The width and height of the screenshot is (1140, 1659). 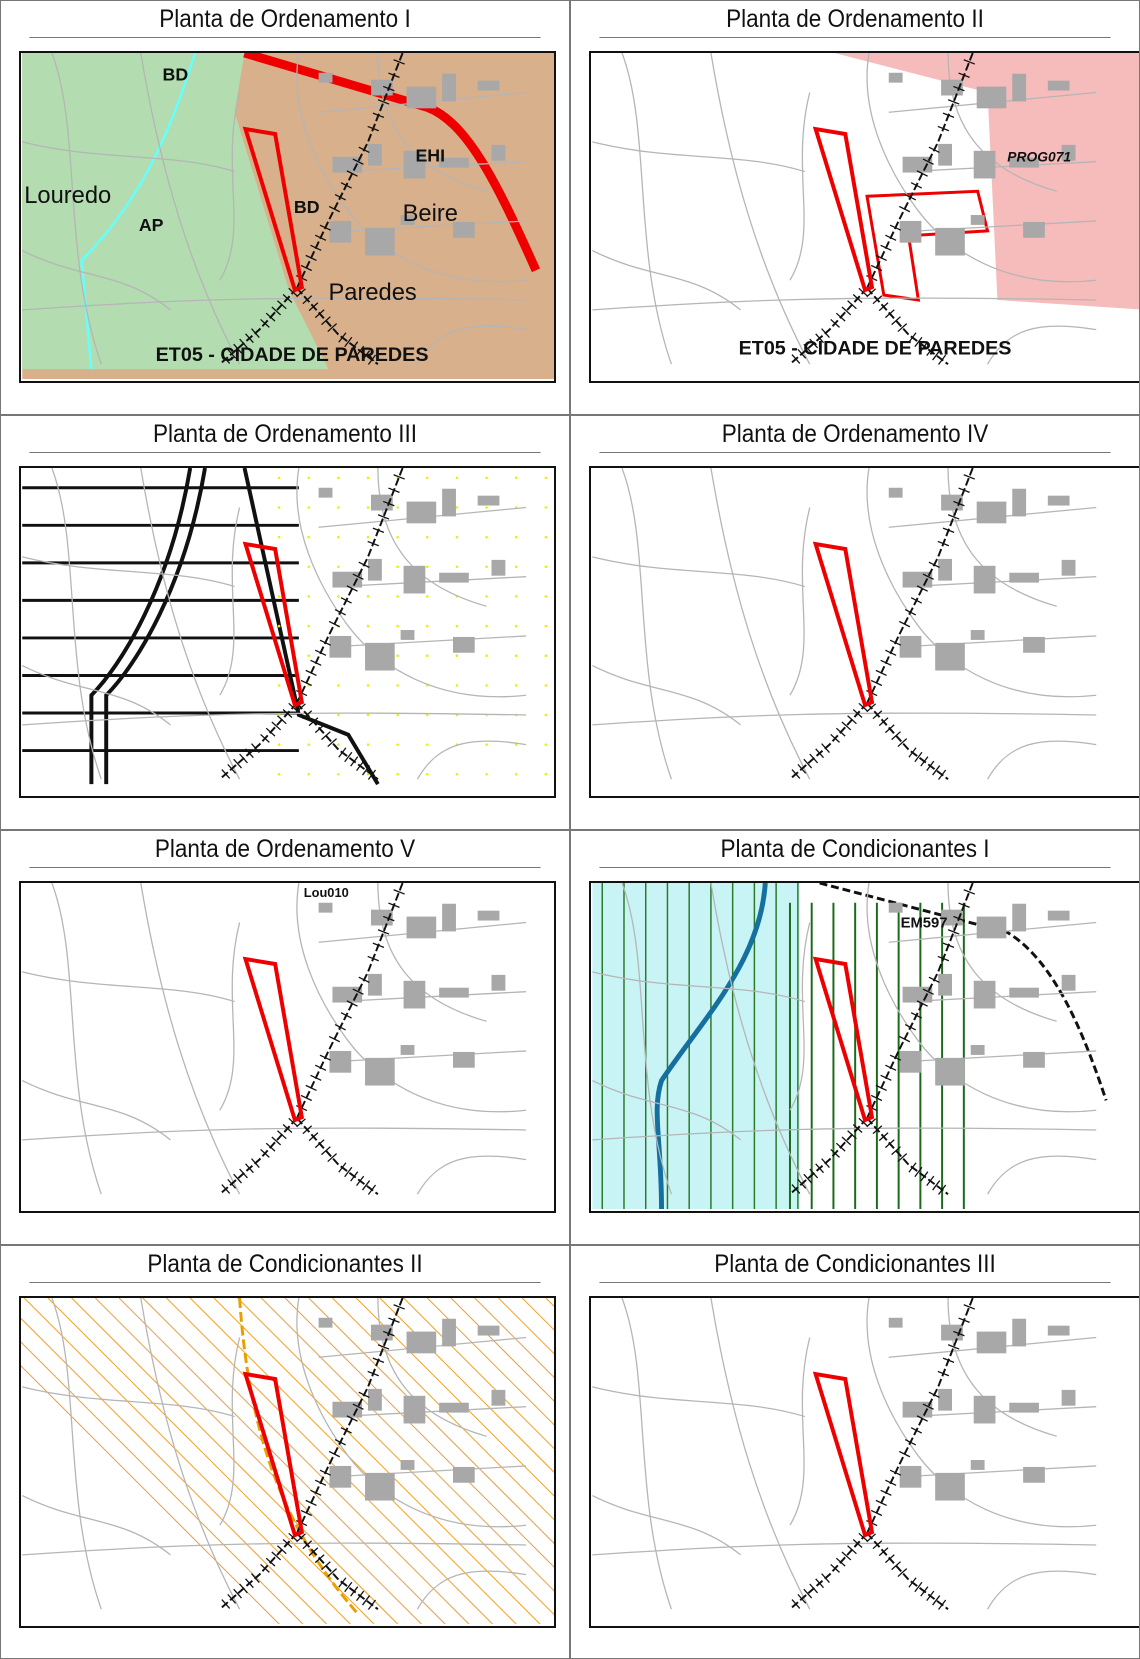 What do you see at coordinates (292, 355) in the screenshot?
I see `map-label: ET05 - CIDADE DE PAREDES` at bounding box center [292, 355].